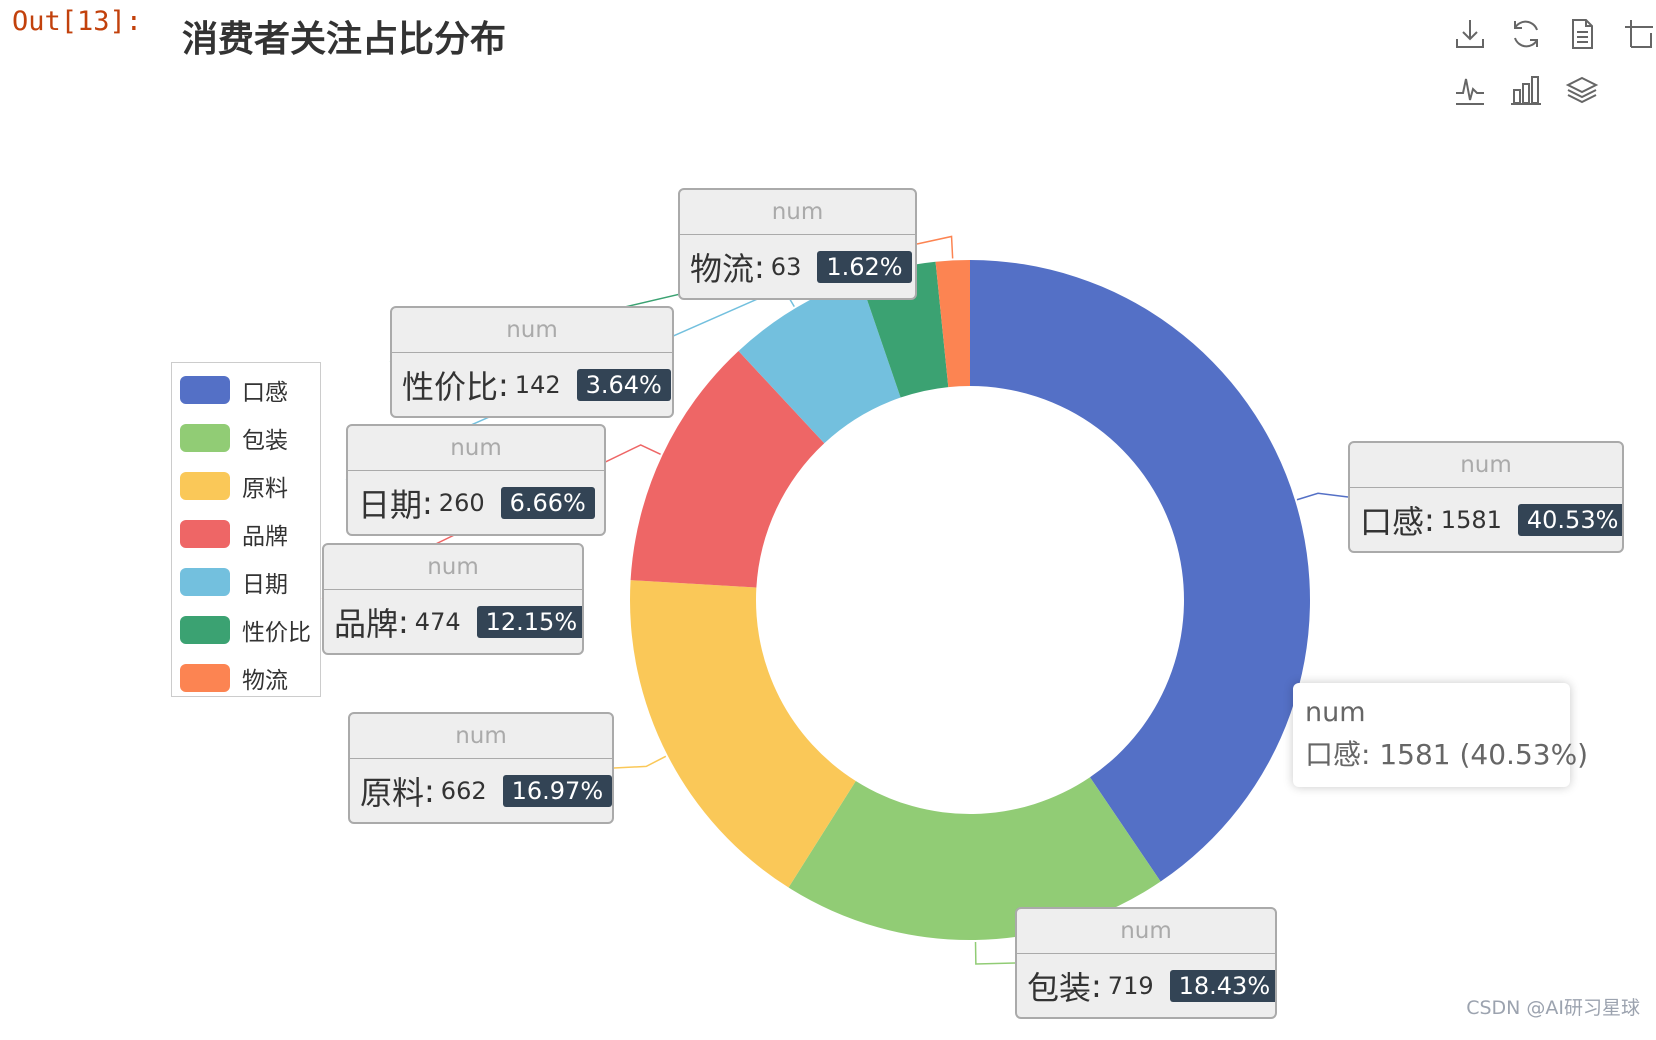  I want to click on chart-title: 消费者关注占比分布, so click(344, 39).